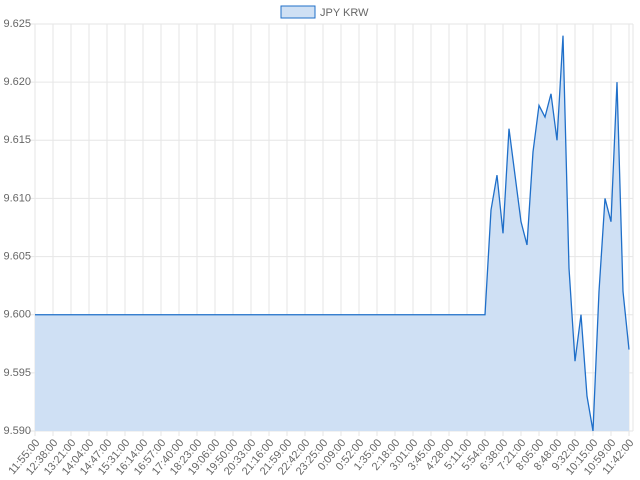 Image resolution: width=640 pixels, height=480 pixels. What do you see at coordinates (17, 315) in the screenshot?
I see `y-tick-label: 9.600` at bounding box center [17, 315].